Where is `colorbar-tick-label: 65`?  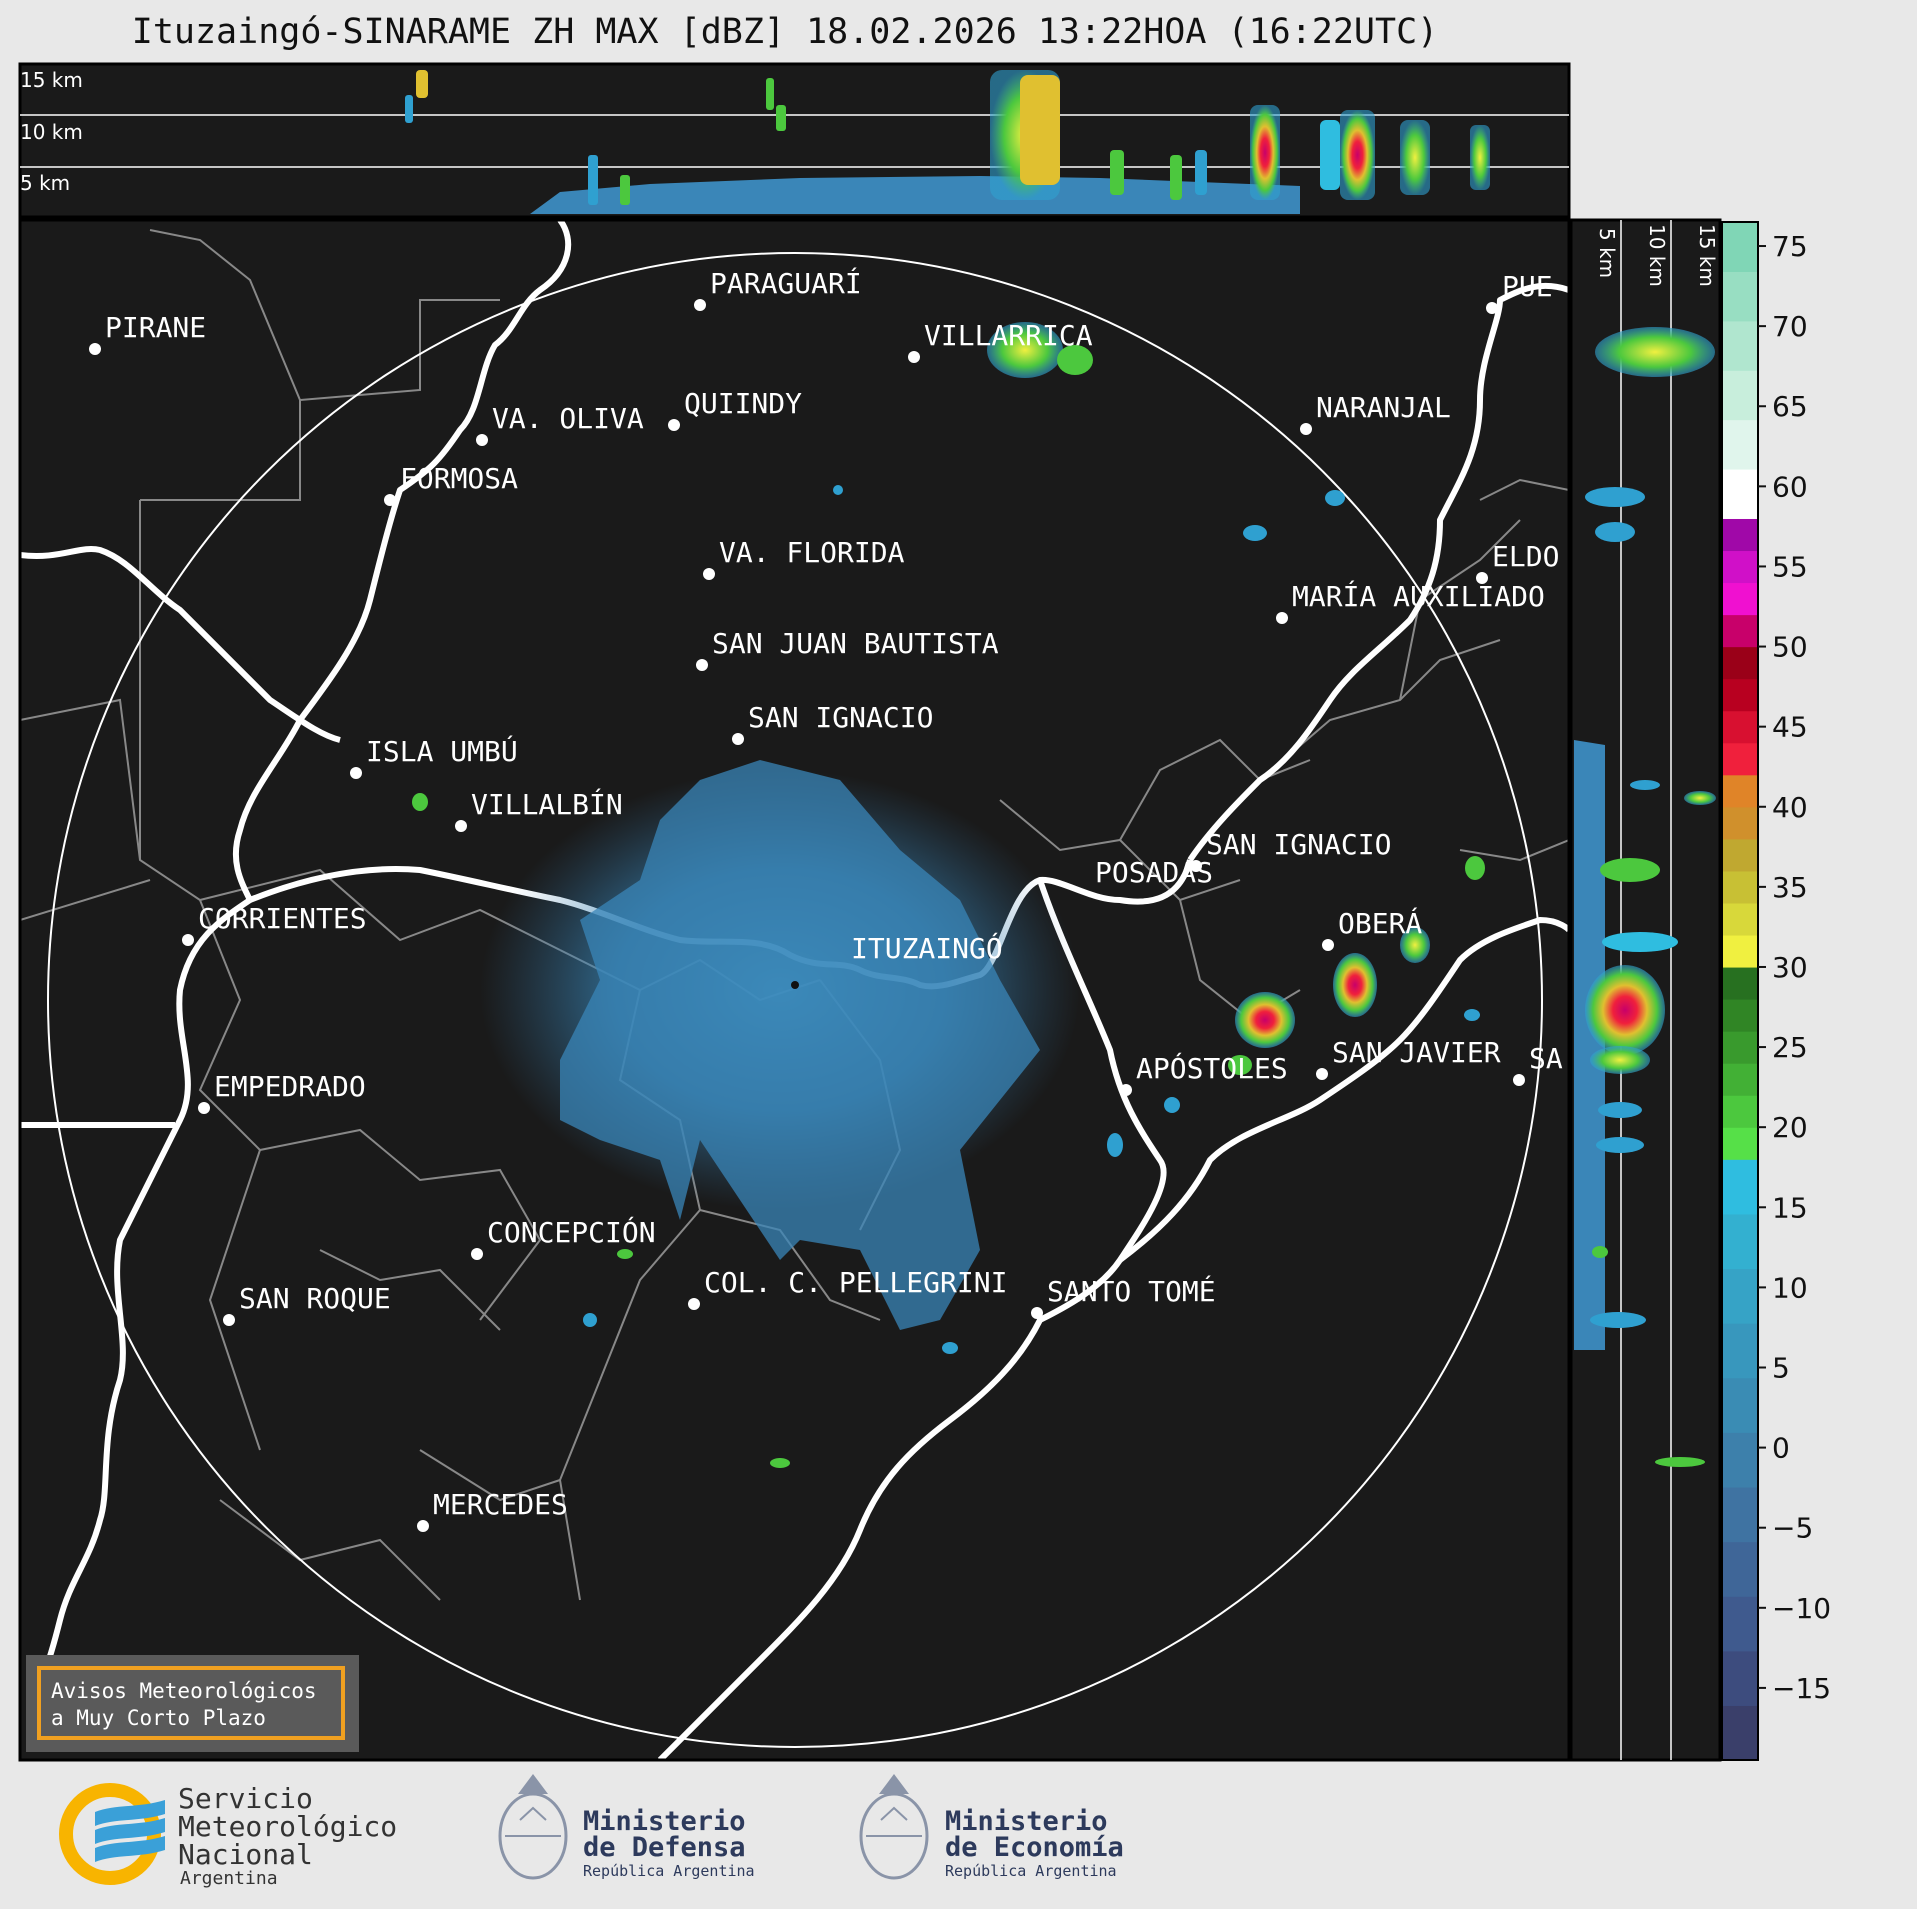 colorbar-tick-label: 65 is located at coordinates (1790, 406).